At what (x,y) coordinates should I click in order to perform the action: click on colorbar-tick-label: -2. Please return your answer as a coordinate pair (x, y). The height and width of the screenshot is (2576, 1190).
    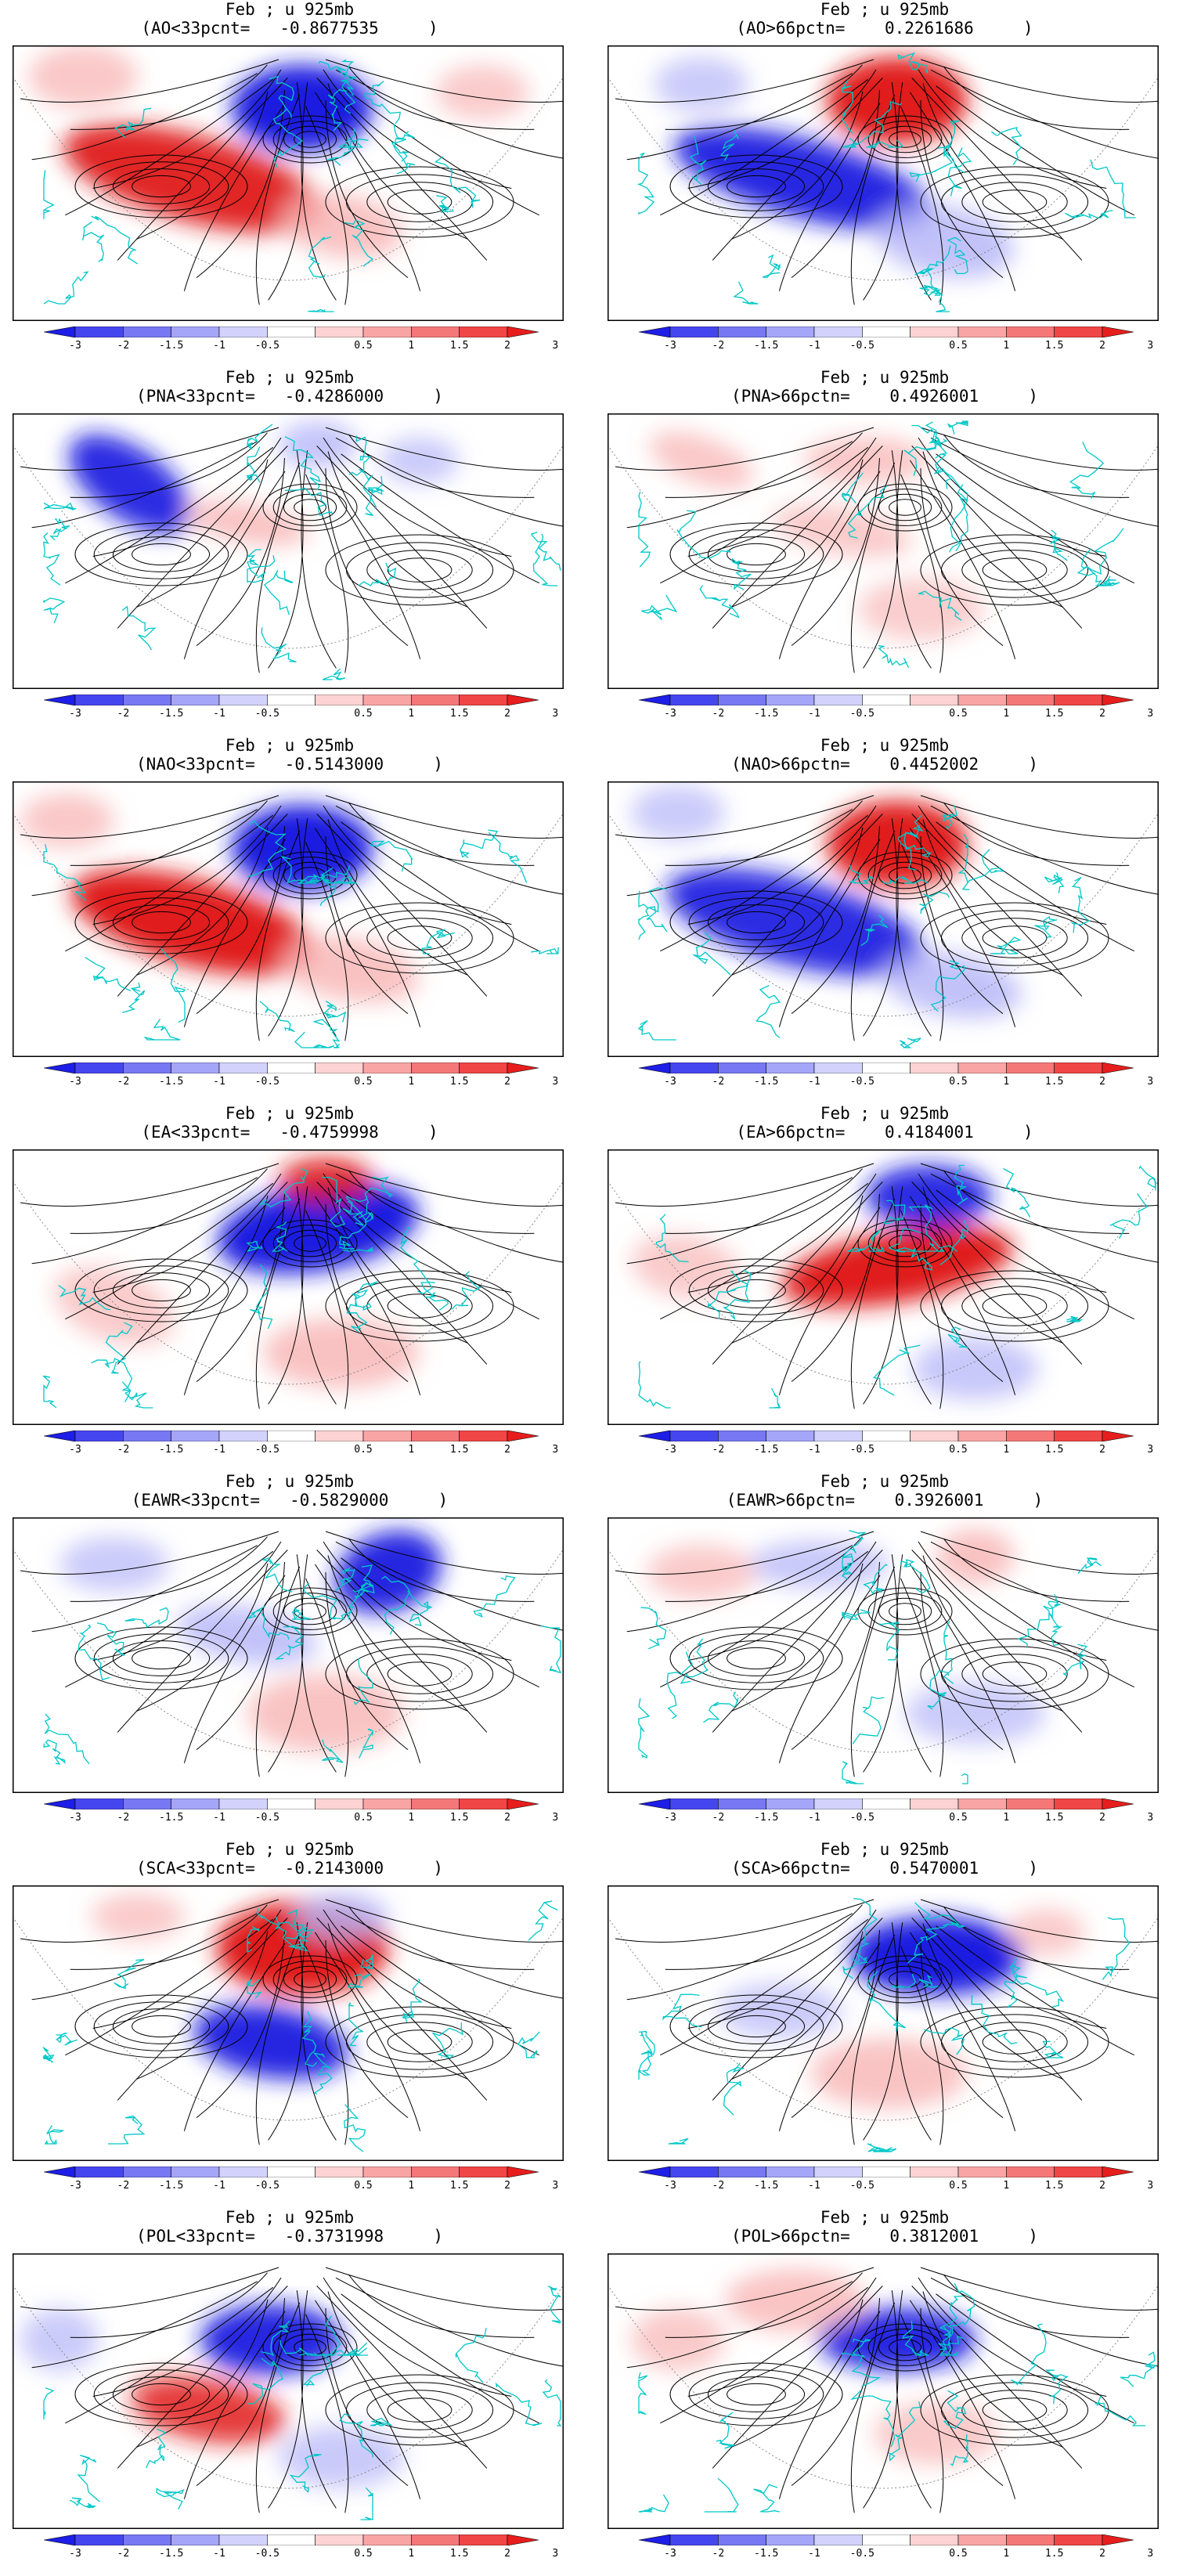
    Looking at the image, I should click on (718, 2554).